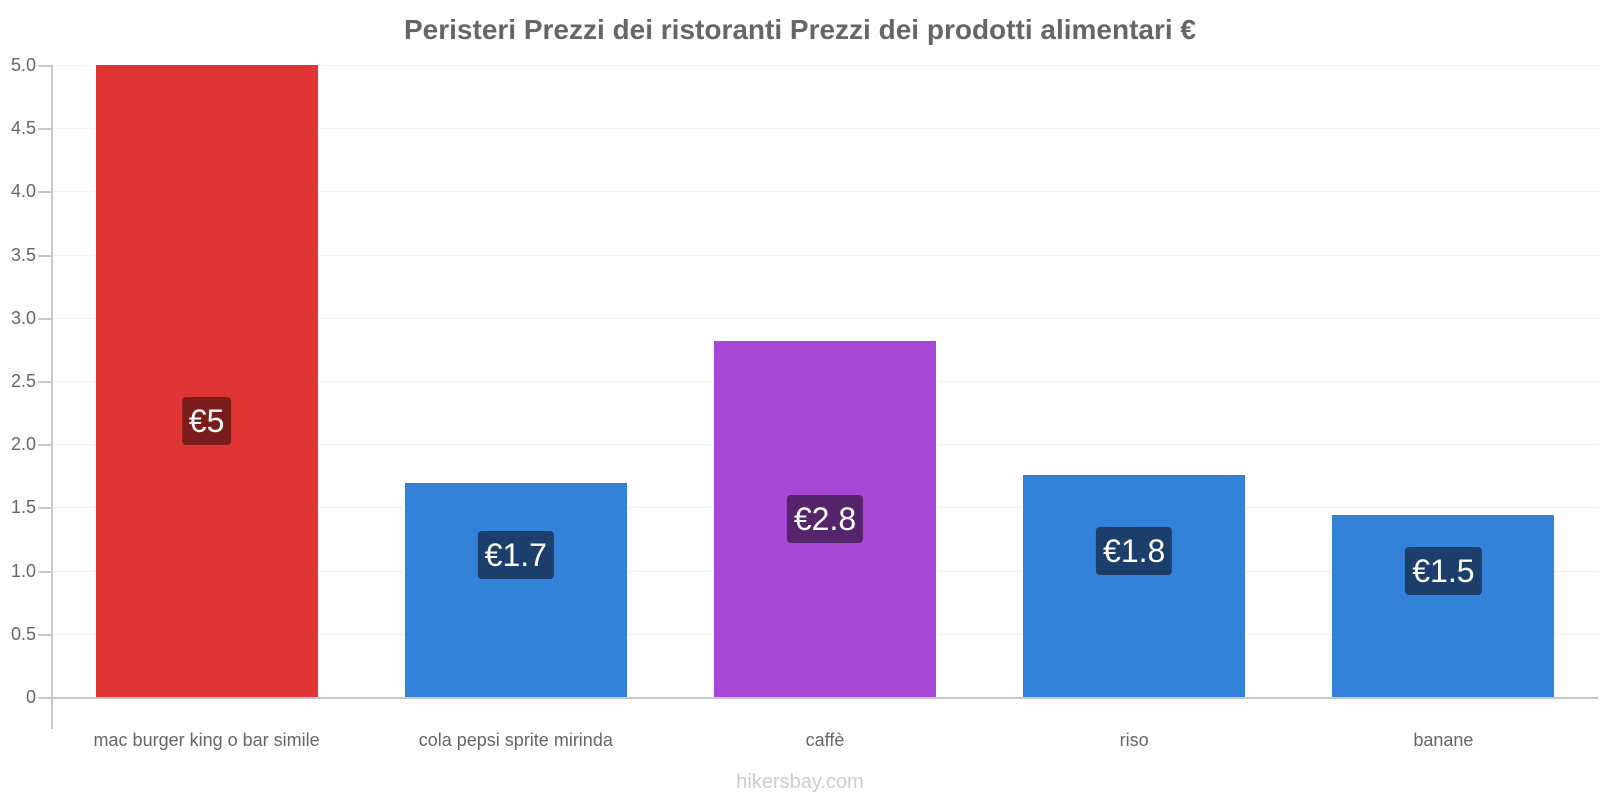 This screenshot has height=800, width=1600. Describe the element at coordinates (515, 555) in the screenshot. I see `bar-value-label: €1.7` at that location.